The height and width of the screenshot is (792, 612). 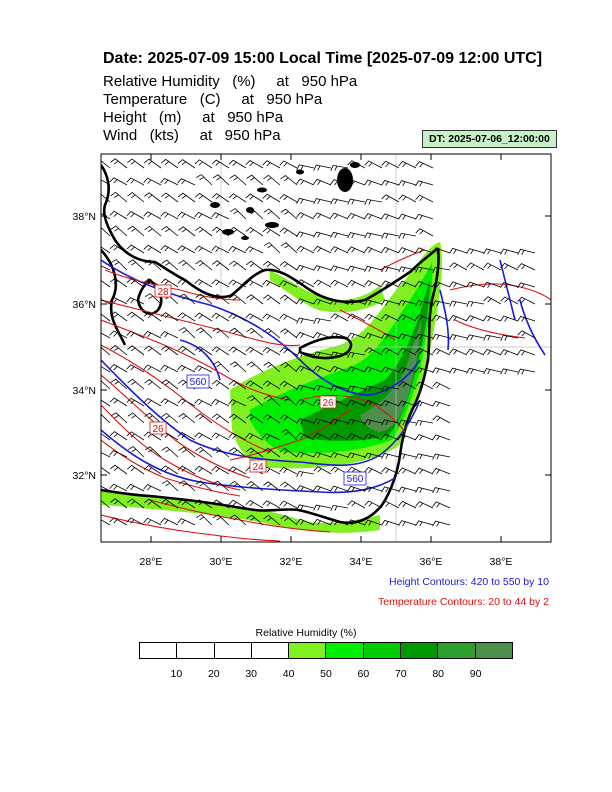 What do you see at coordinates (198, 382) in the screenshot?
I see `svg-text: 560` at bounding box center [198, 382].